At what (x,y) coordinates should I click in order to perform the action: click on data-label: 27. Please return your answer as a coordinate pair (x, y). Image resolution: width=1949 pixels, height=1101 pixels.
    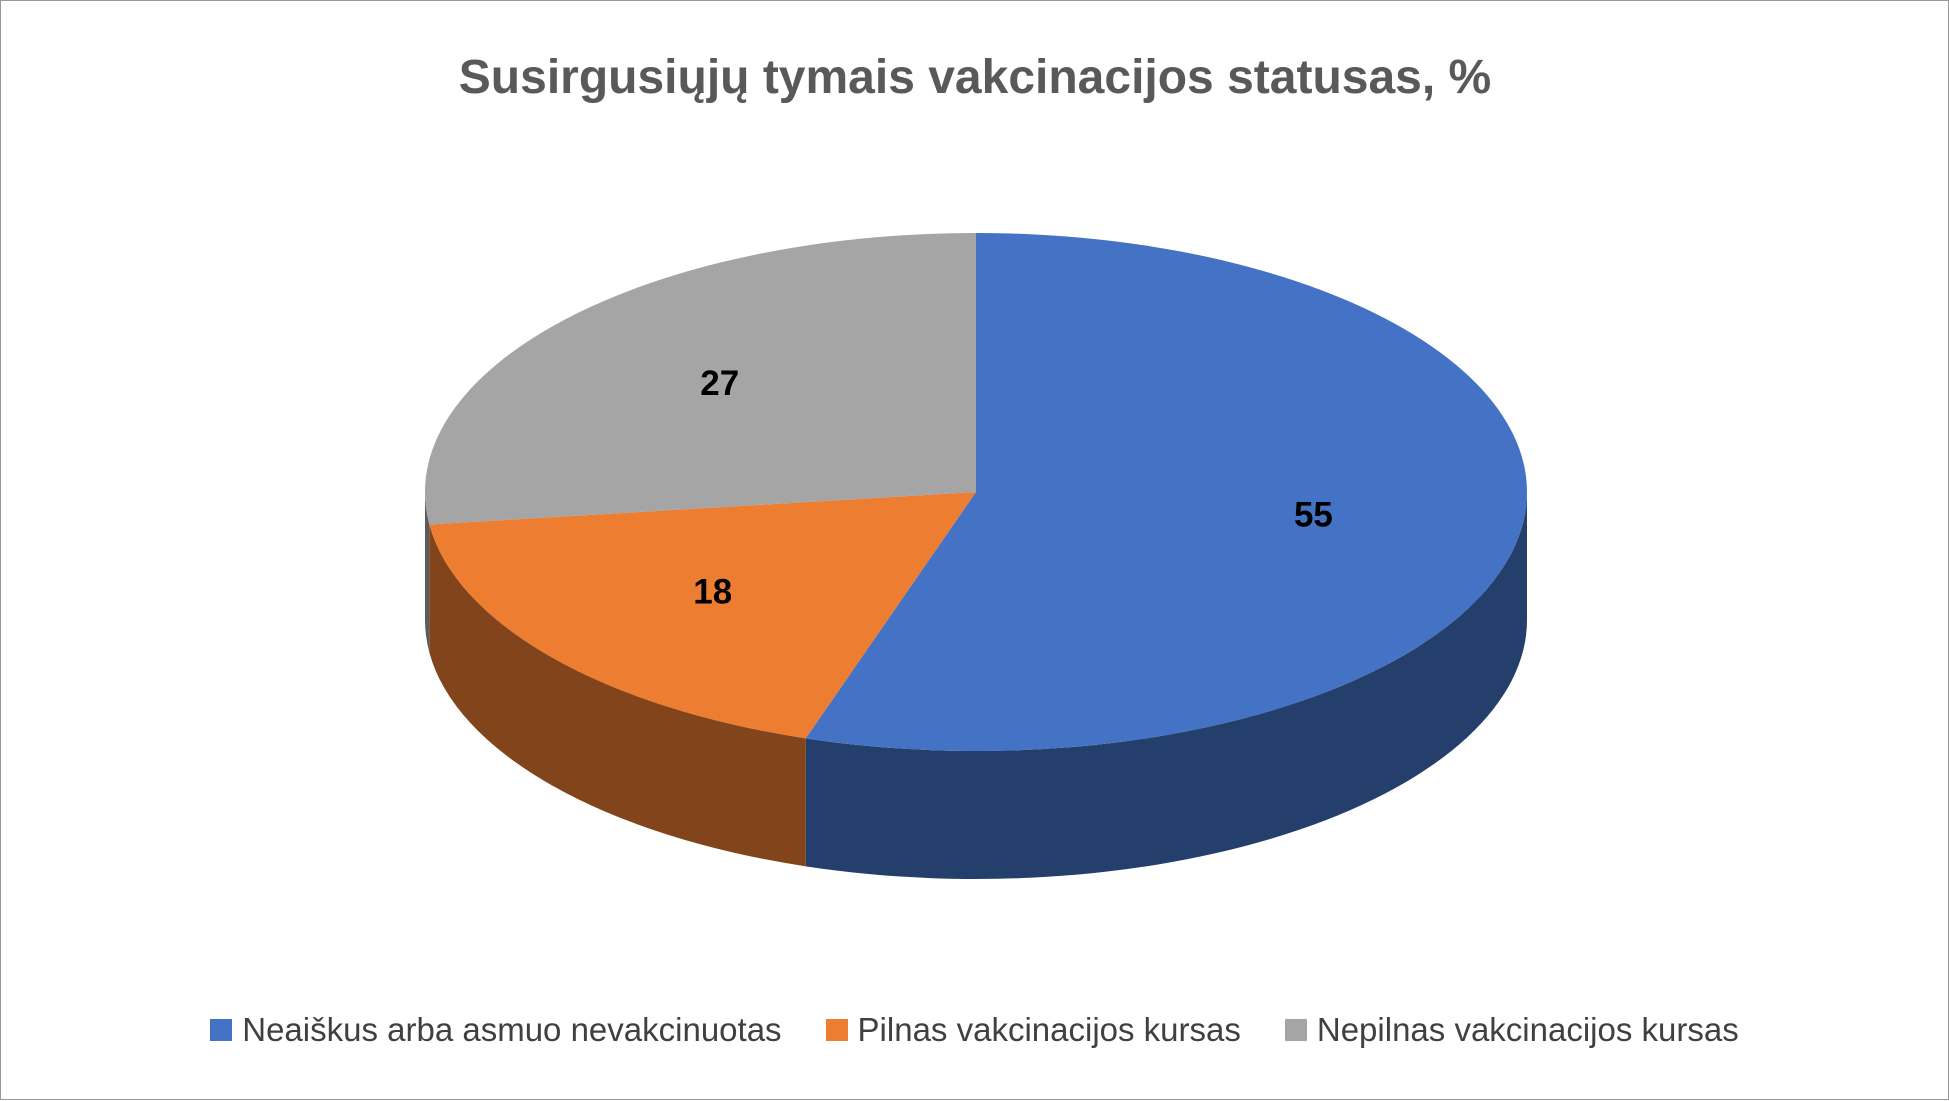
    Looking at the image, I should click on (719, 383).